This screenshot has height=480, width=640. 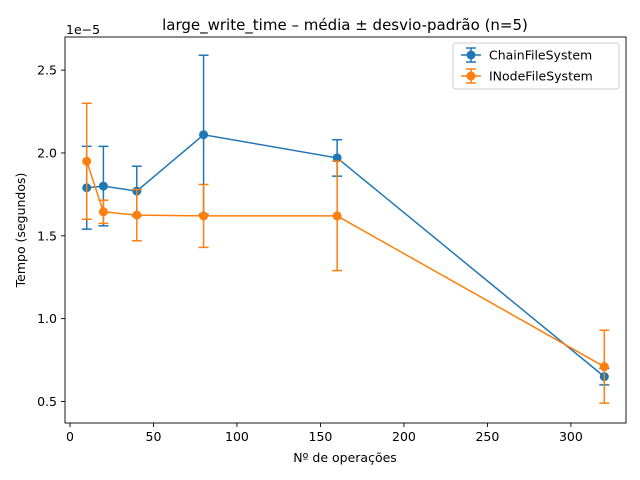 What do you see at coordinates (487, 436) in the screenshot?
I see `x-tick-label: 250` at bounding box center [487, 436].